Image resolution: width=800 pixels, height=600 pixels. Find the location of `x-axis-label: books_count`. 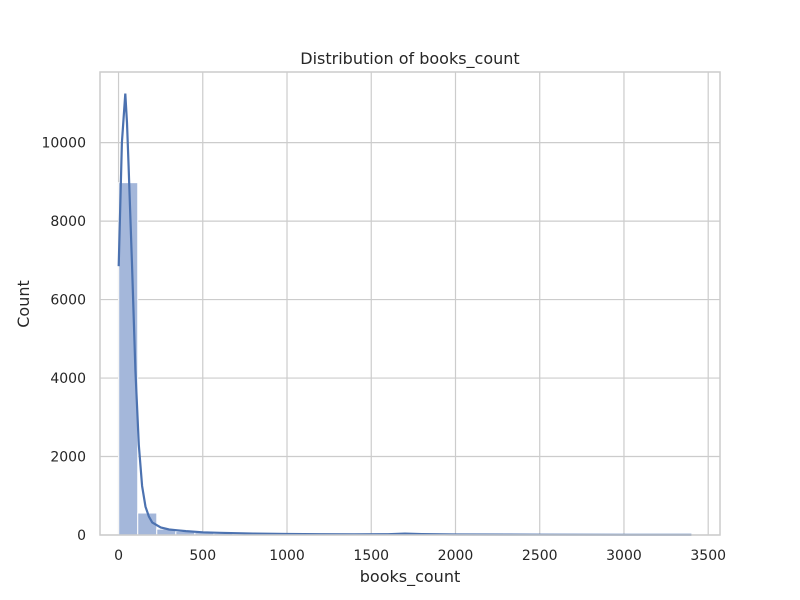

x-axis-label: books_count is located at coordinates (410, 577).